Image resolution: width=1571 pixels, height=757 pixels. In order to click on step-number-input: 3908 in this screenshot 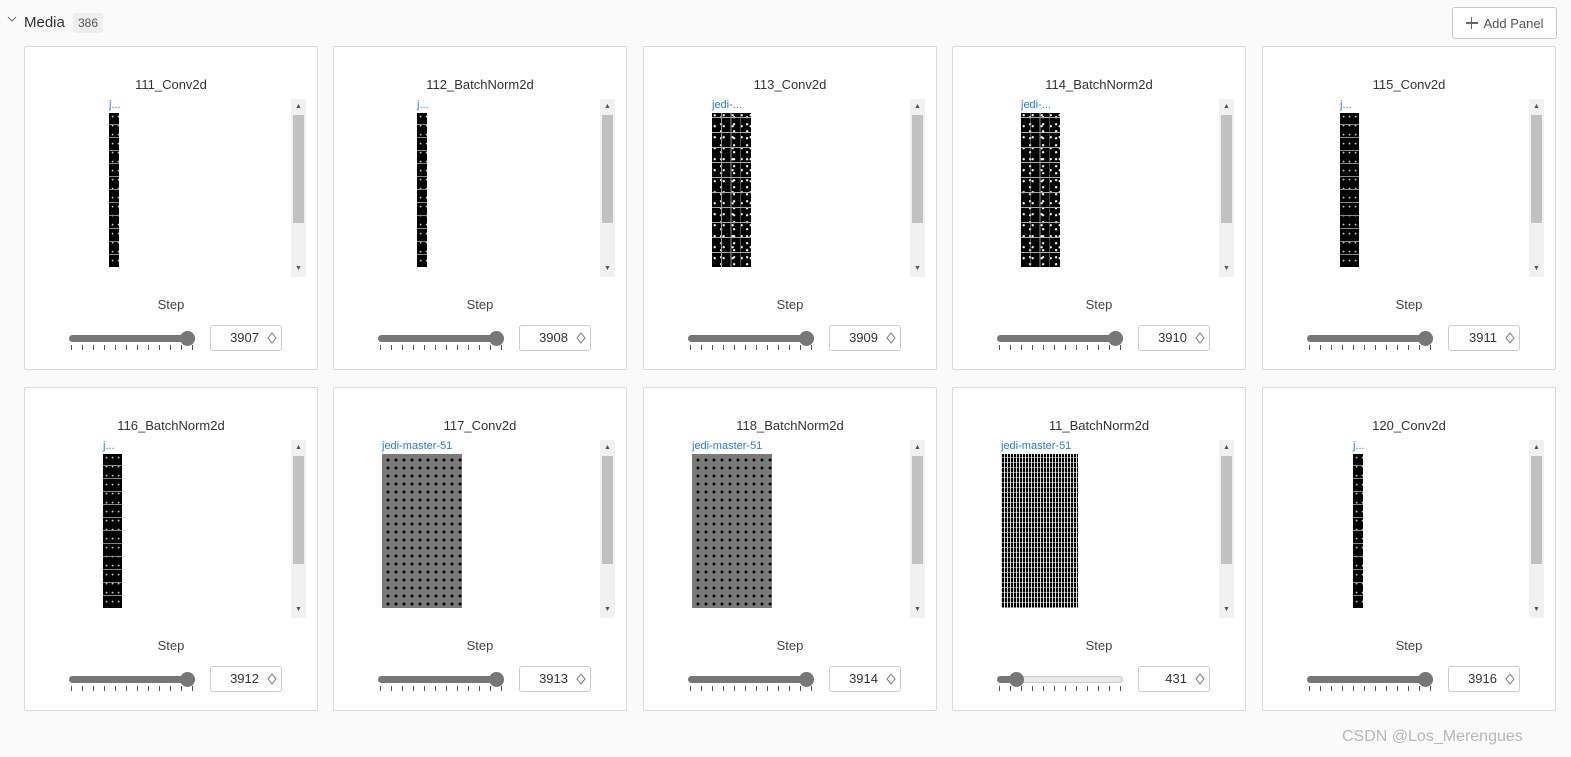, I will do `click(555, 338)`.